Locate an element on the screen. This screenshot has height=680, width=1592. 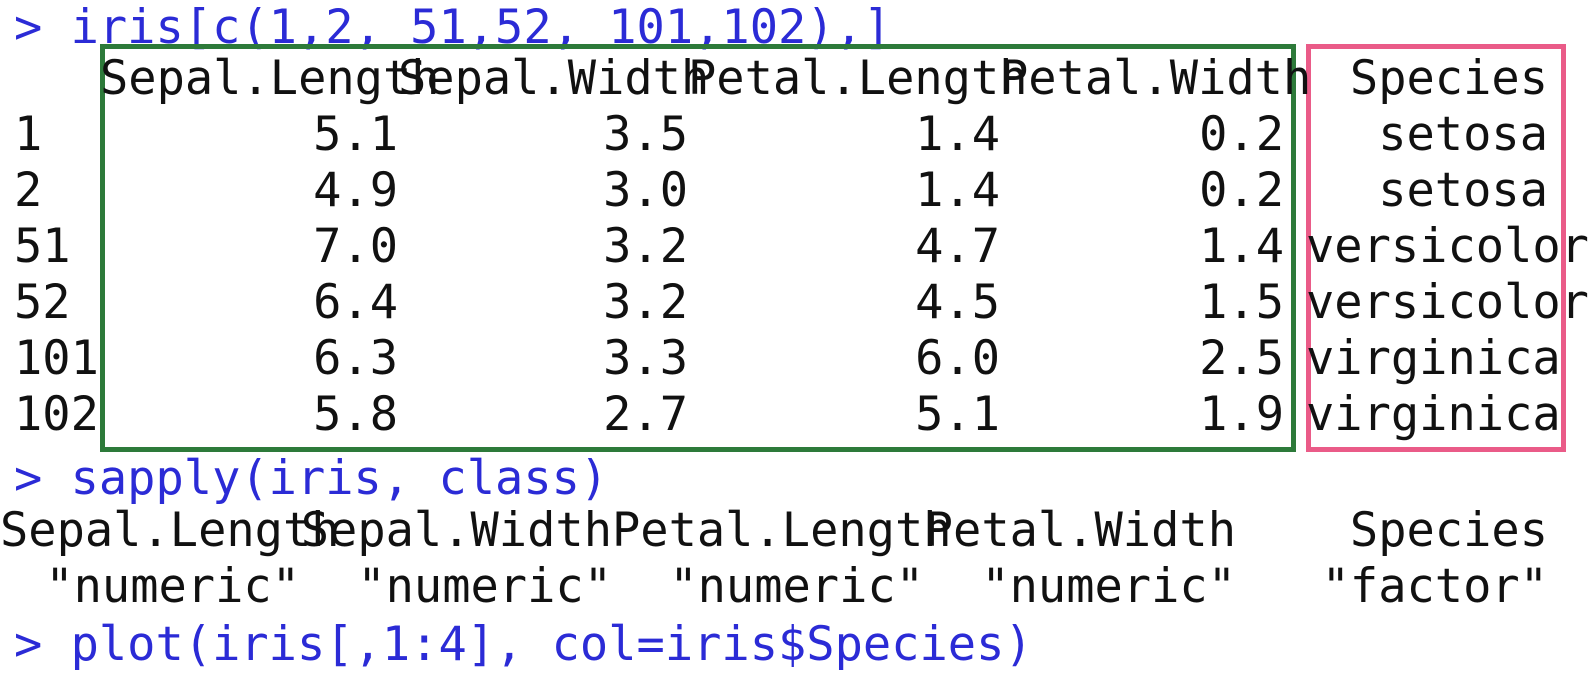
species-column-highlight is located at coordinates (1436, 248).